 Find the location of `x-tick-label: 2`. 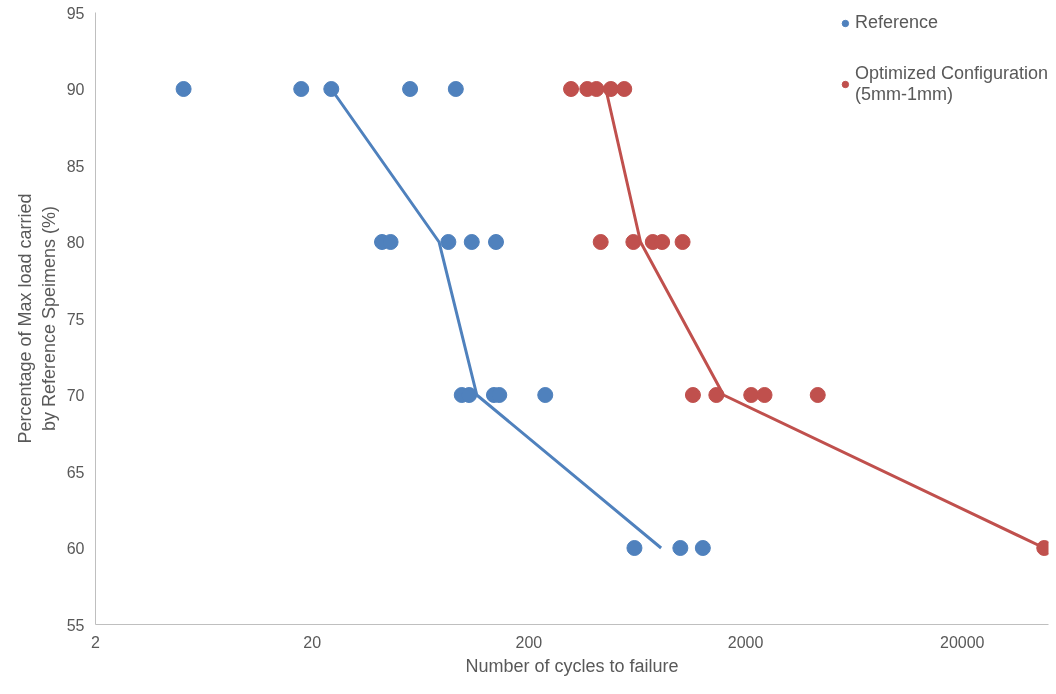

x-tick-label: 2 is located at coordinates (96, 642).